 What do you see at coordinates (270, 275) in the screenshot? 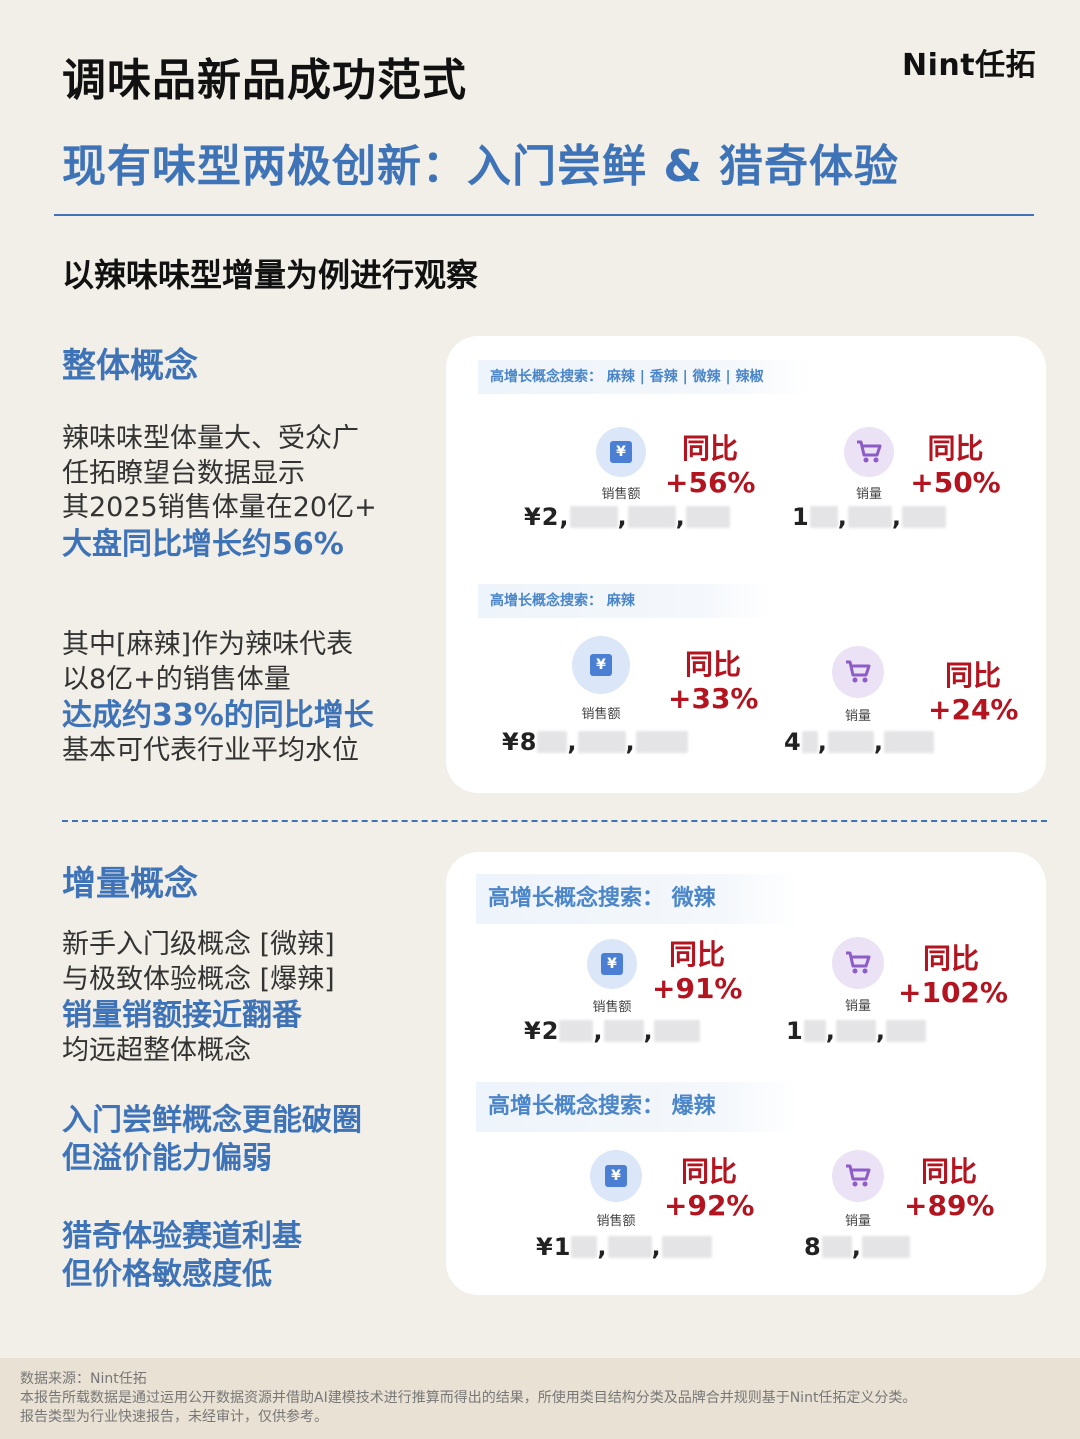
I see `lead-text: 以辣味味型增量为例进行观察` at bounding box center [270, 275].